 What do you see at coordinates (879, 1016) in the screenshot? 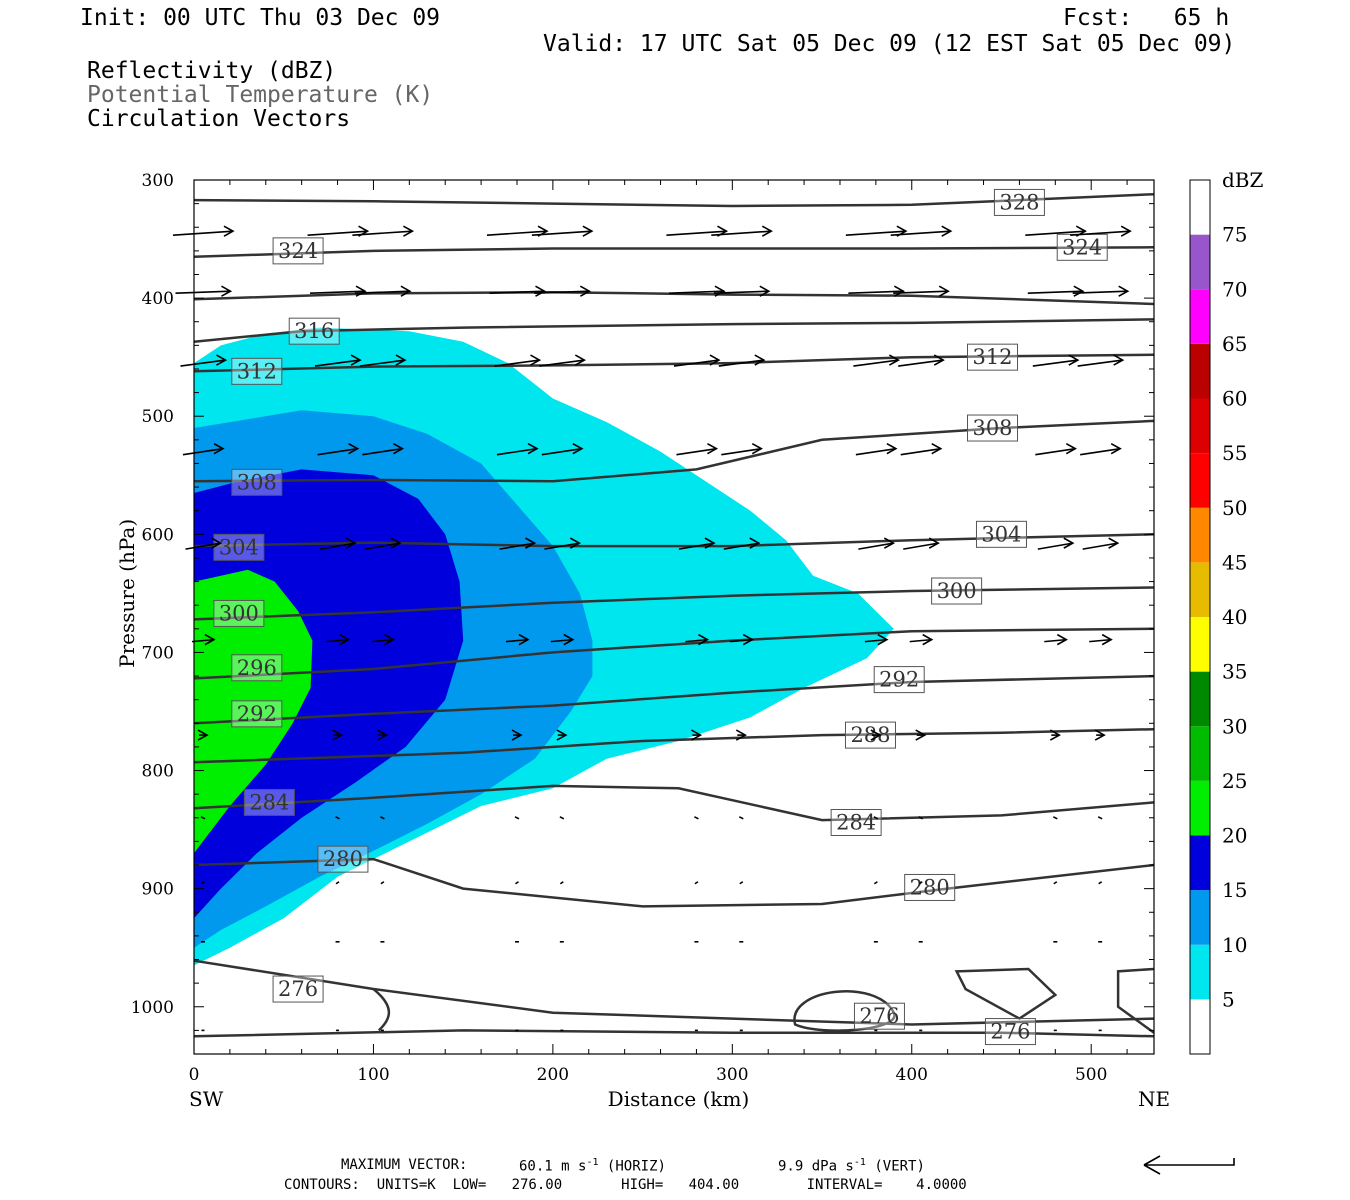
I see `contour-label: 276` at bounding box center [879, 1016].